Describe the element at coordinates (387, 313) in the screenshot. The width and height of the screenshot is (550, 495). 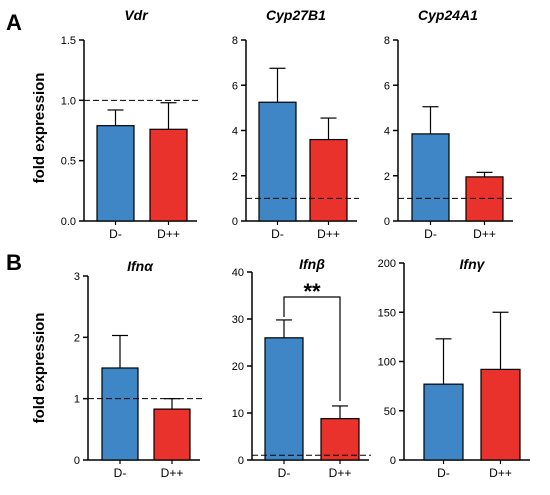
I see `y-tick-label: 150` at that location.